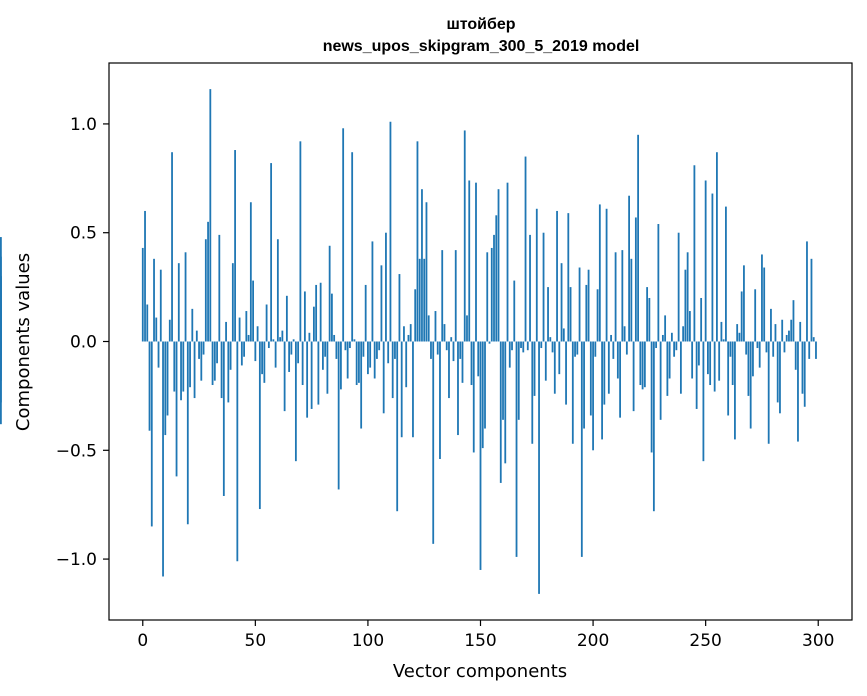 The image size is (867, 696). Describe the element at coordinates (480, 641) in the screenshot. I see `x-tick-label: 150` at that location.